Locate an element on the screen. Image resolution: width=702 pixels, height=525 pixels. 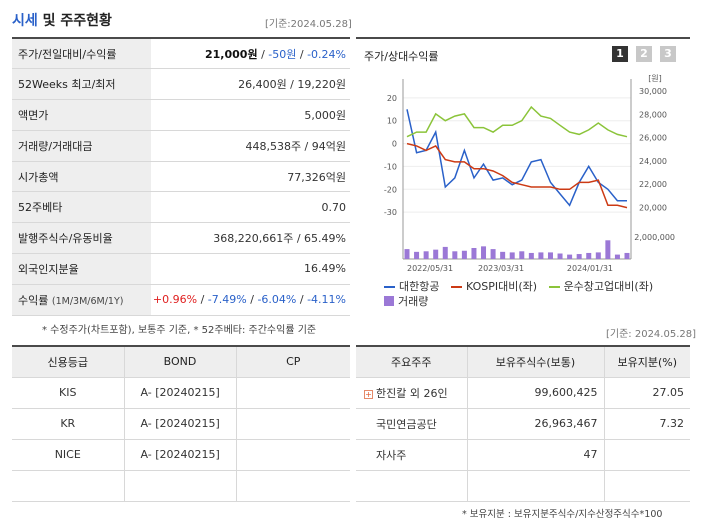
quote-value: 77,326억원 is located at coordinates (250, 177).